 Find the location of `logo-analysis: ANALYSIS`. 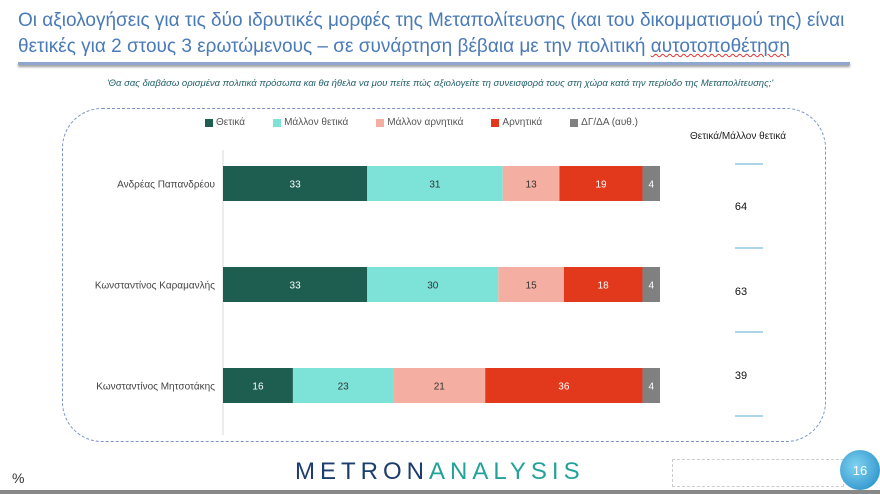

logo-analysis: ANALYSIS is located at coordinates (507, 471).